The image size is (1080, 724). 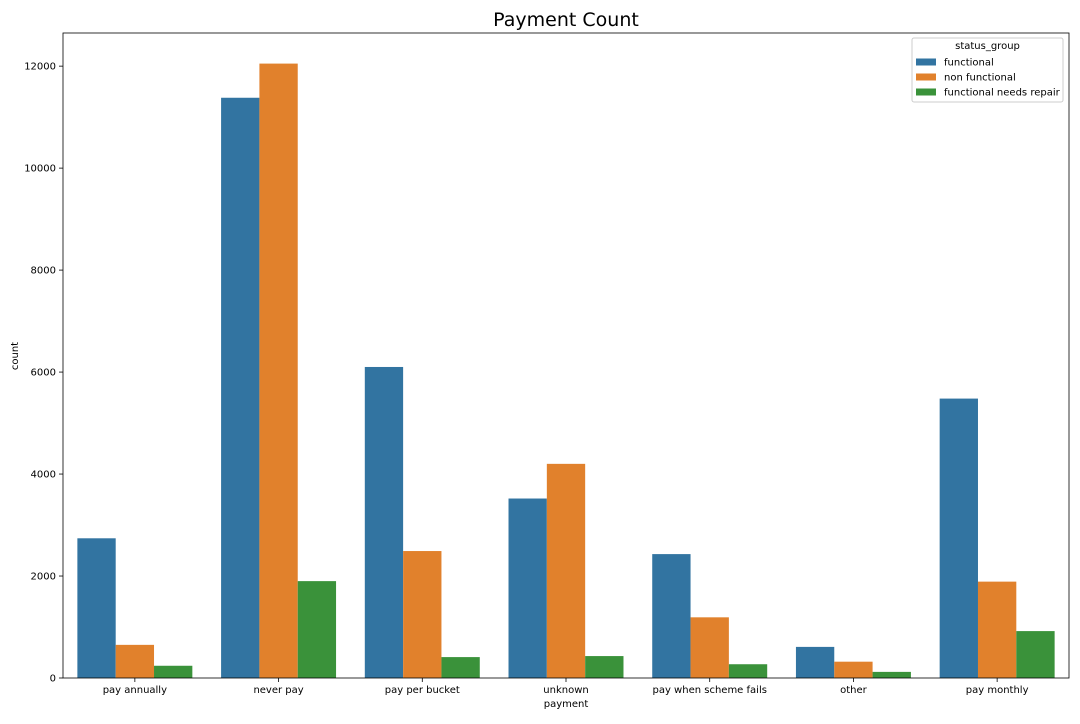 What do you see at coordinates (1035, 654) in the screenshot?
I see `bar-functional-needs-repair-pay-monthly` at bounding box center [1035, 654].